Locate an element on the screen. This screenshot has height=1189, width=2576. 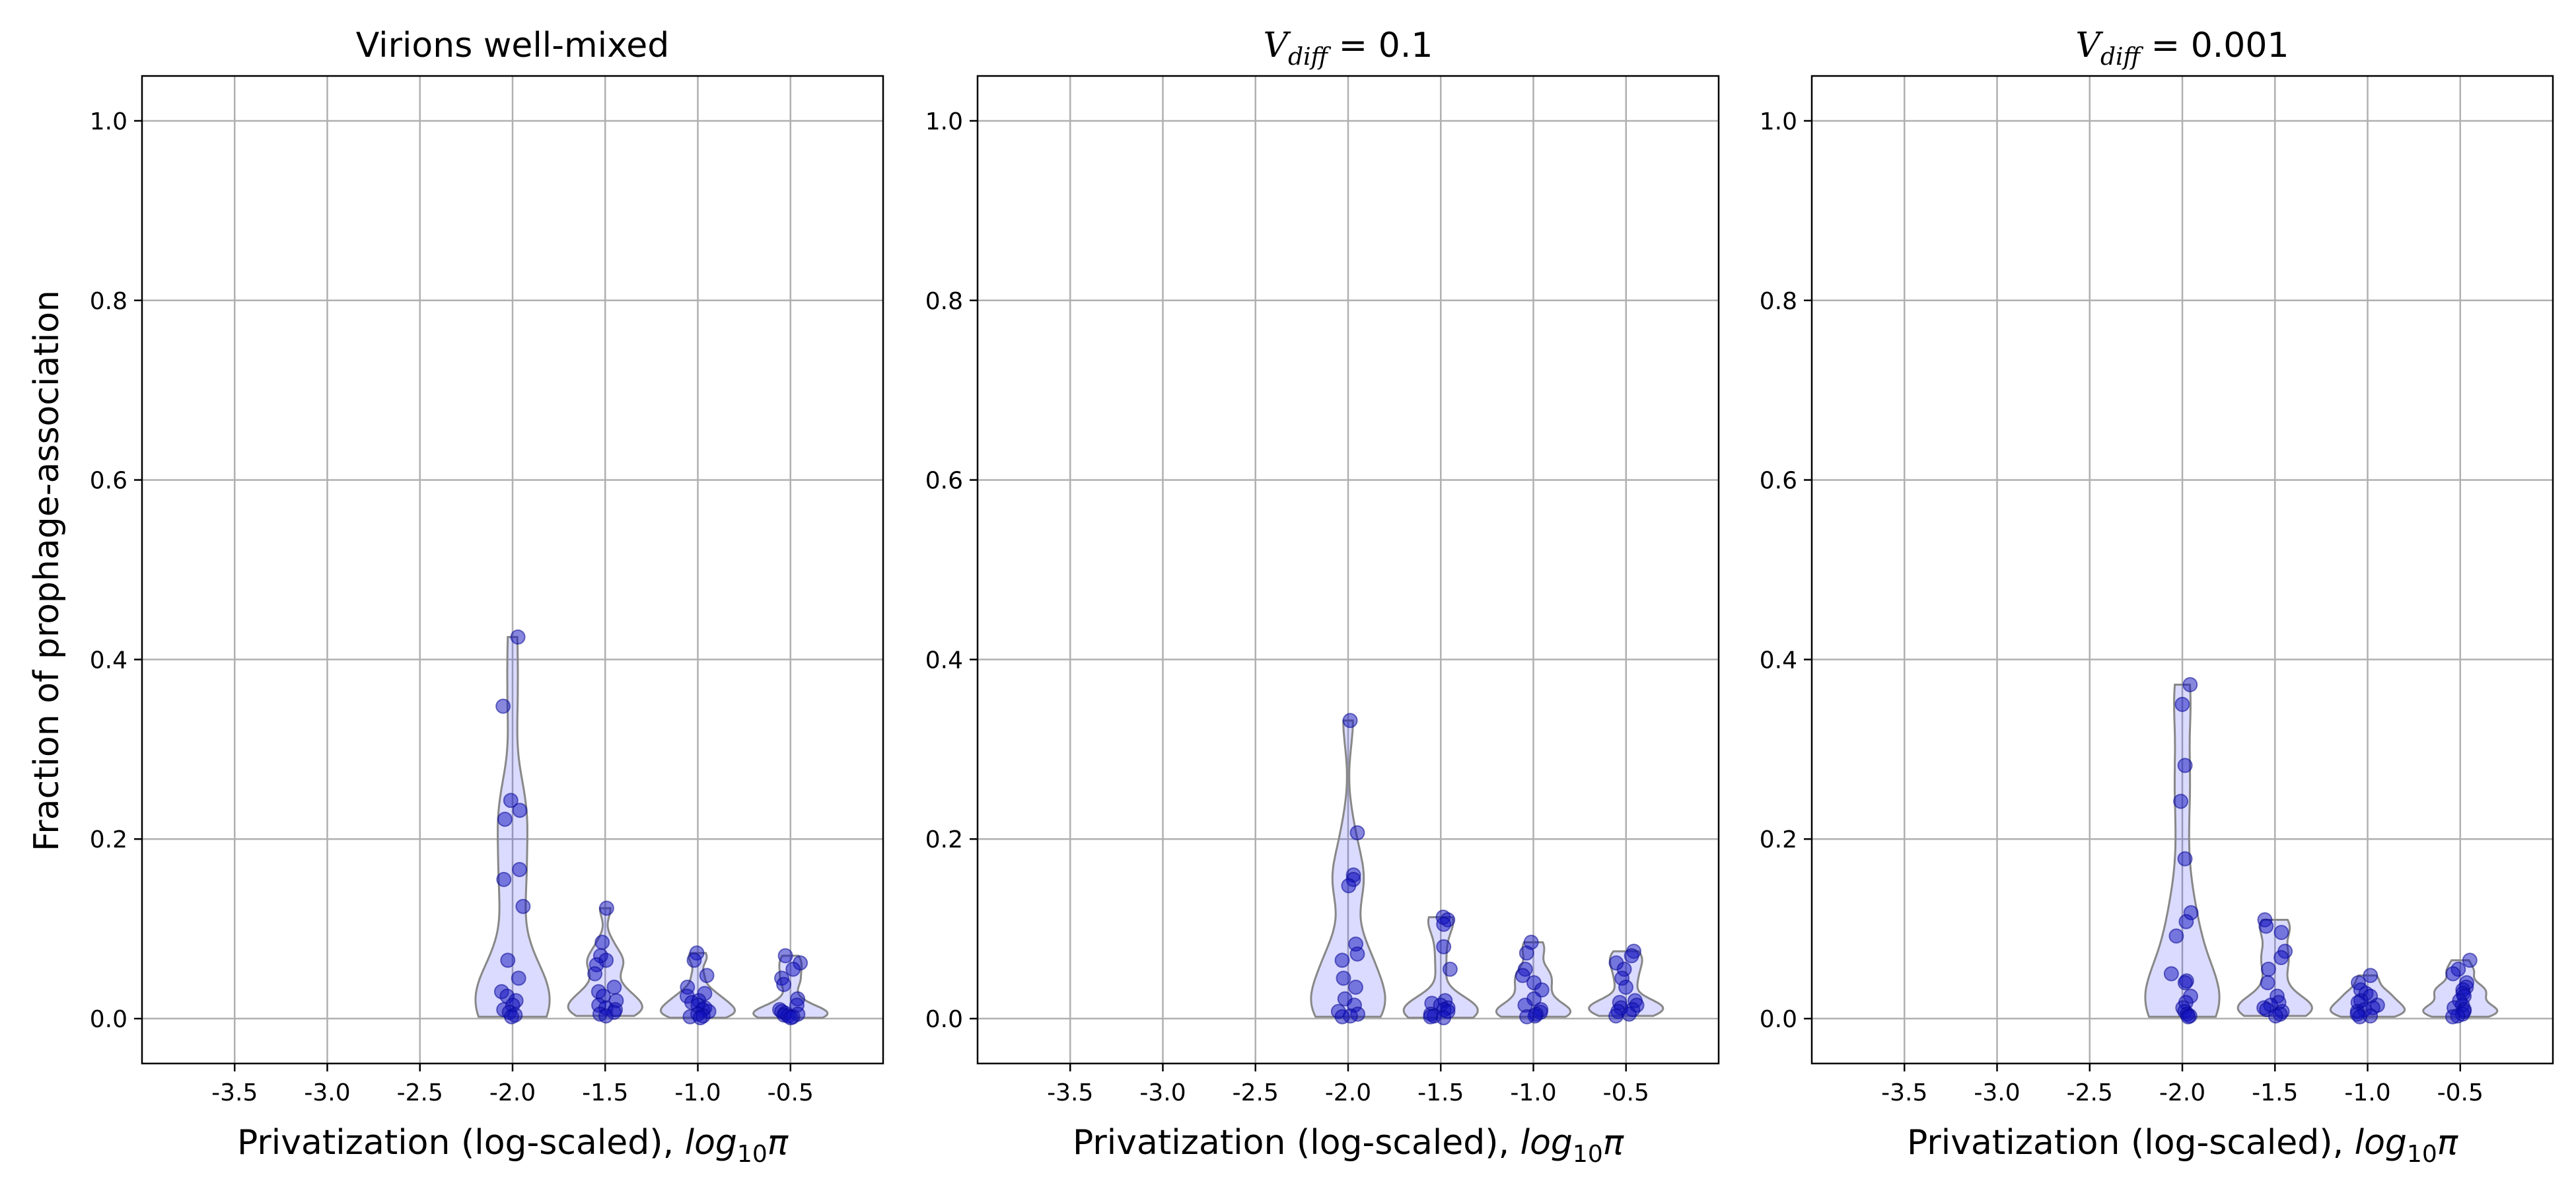
panel-title: Virions well-mixed is located at coordinates (513, 45).